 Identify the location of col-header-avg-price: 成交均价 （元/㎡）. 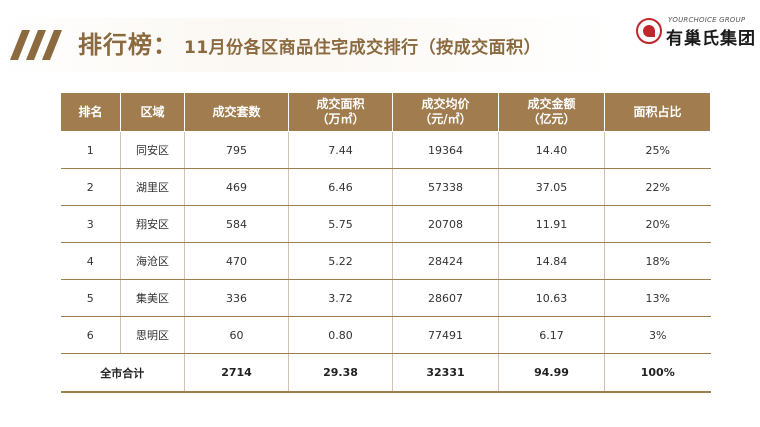
(445, 112).